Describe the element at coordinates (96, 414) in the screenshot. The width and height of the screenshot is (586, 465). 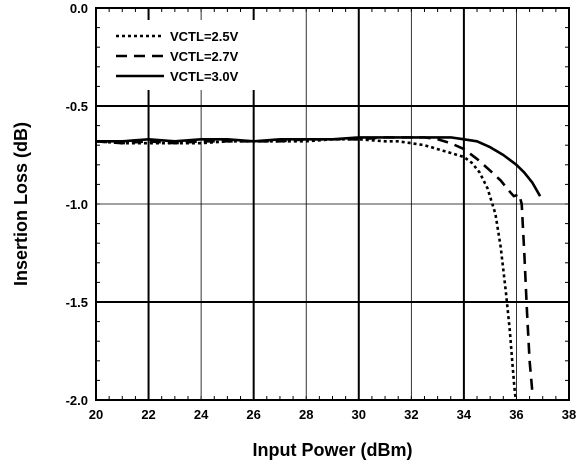
I see `x-tick-label: 20` at that location.